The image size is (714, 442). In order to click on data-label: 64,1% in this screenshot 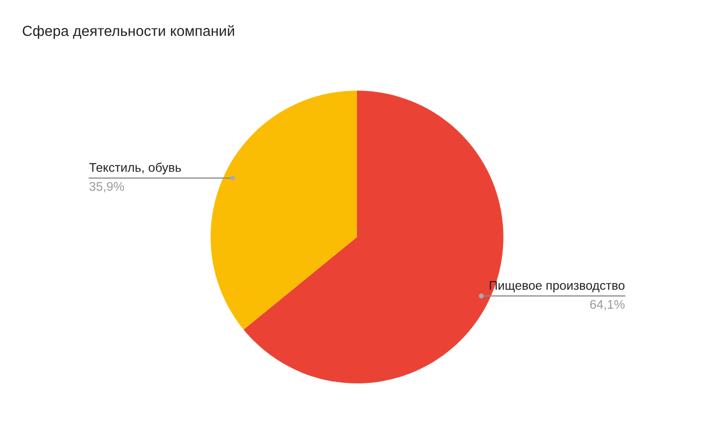, I will do `click(607, 305)`.